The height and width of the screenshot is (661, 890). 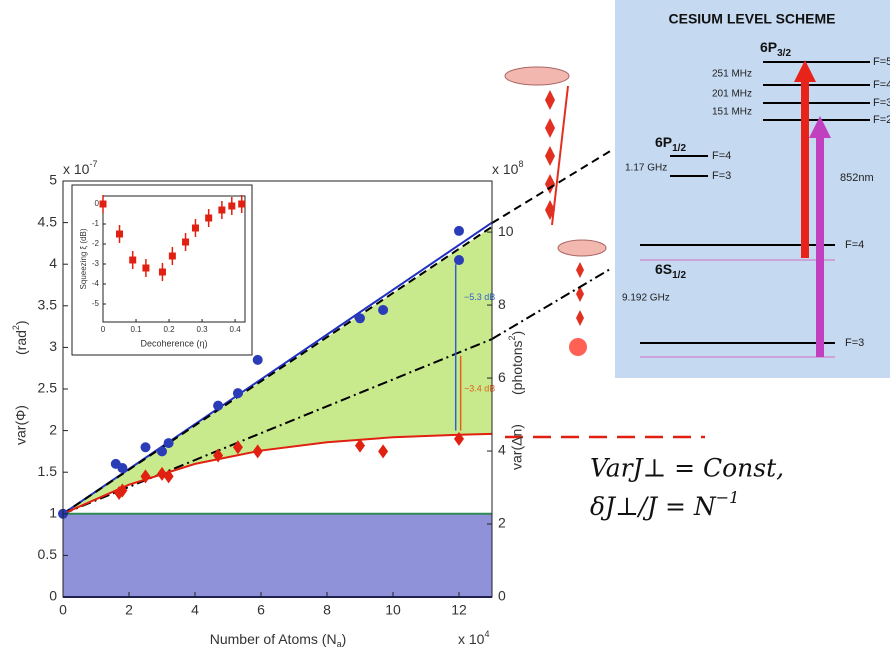 I want to click on y2-tick-label: 10, so click(x=506, y=231).